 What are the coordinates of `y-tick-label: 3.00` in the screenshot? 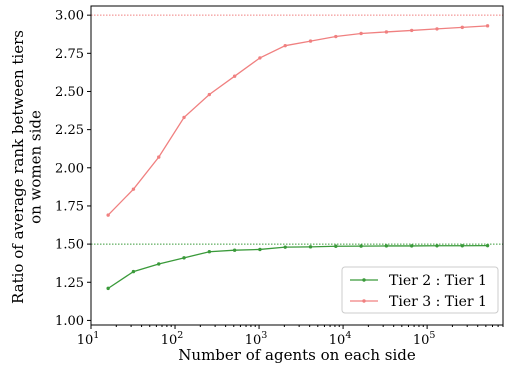 It's located at (69, 16).